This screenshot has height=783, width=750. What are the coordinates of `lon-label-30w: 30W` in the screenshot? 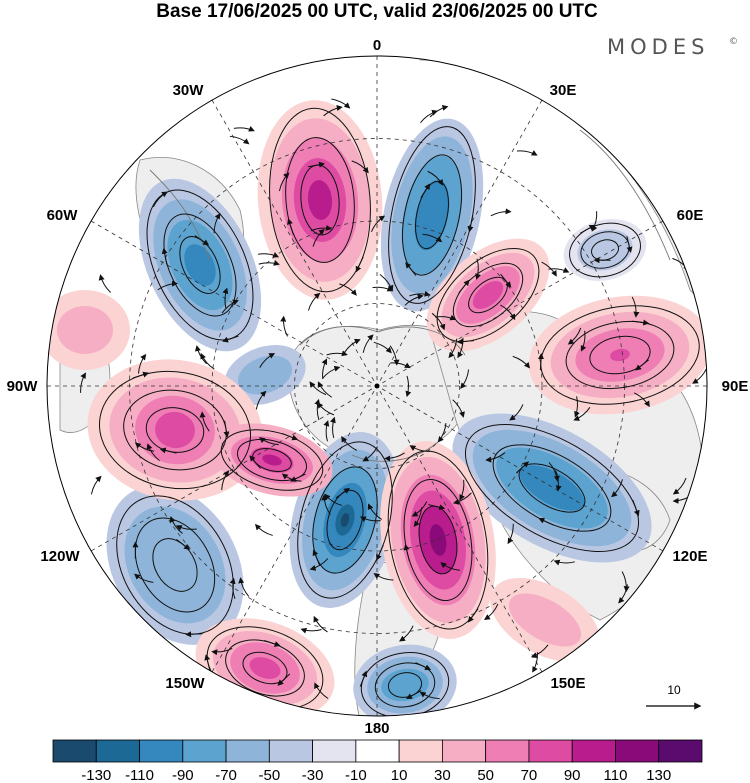 It's located at (189, 90).